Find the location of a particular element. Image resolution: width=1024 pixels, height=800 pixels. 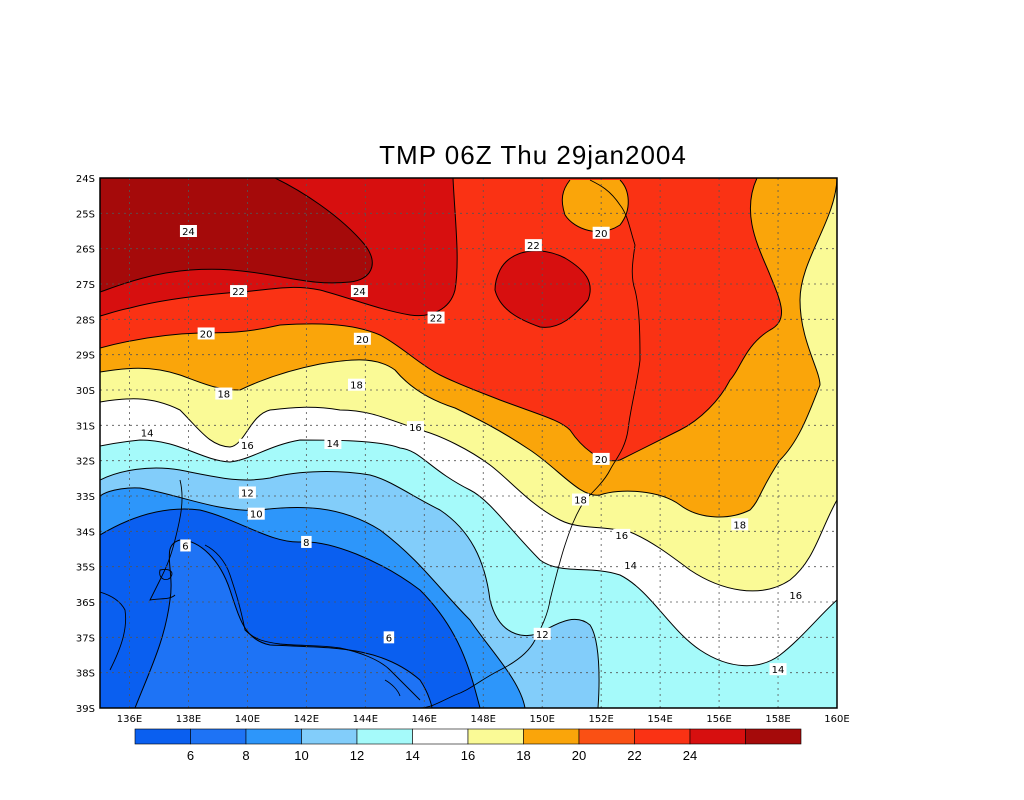

lon-tick-label: 154E is located at coordinates (659, 719).